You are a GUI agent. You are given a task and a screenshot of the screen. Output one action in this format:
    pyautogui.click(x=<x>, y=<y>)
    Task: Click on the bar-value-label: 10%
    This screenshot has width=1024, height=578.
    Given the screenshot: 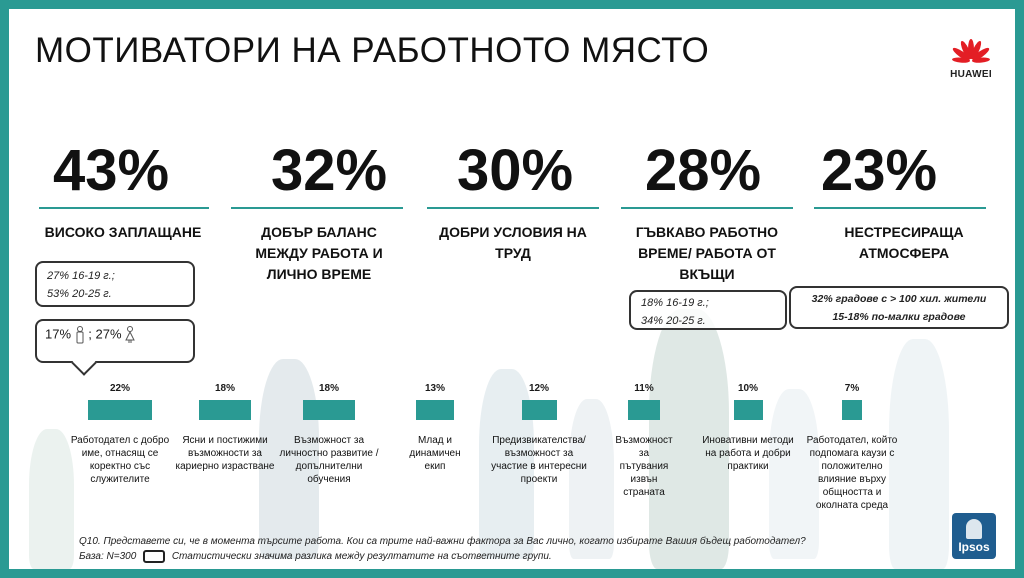 What is the action you would take?
    pyautogui.click(x=747, y=388)
    